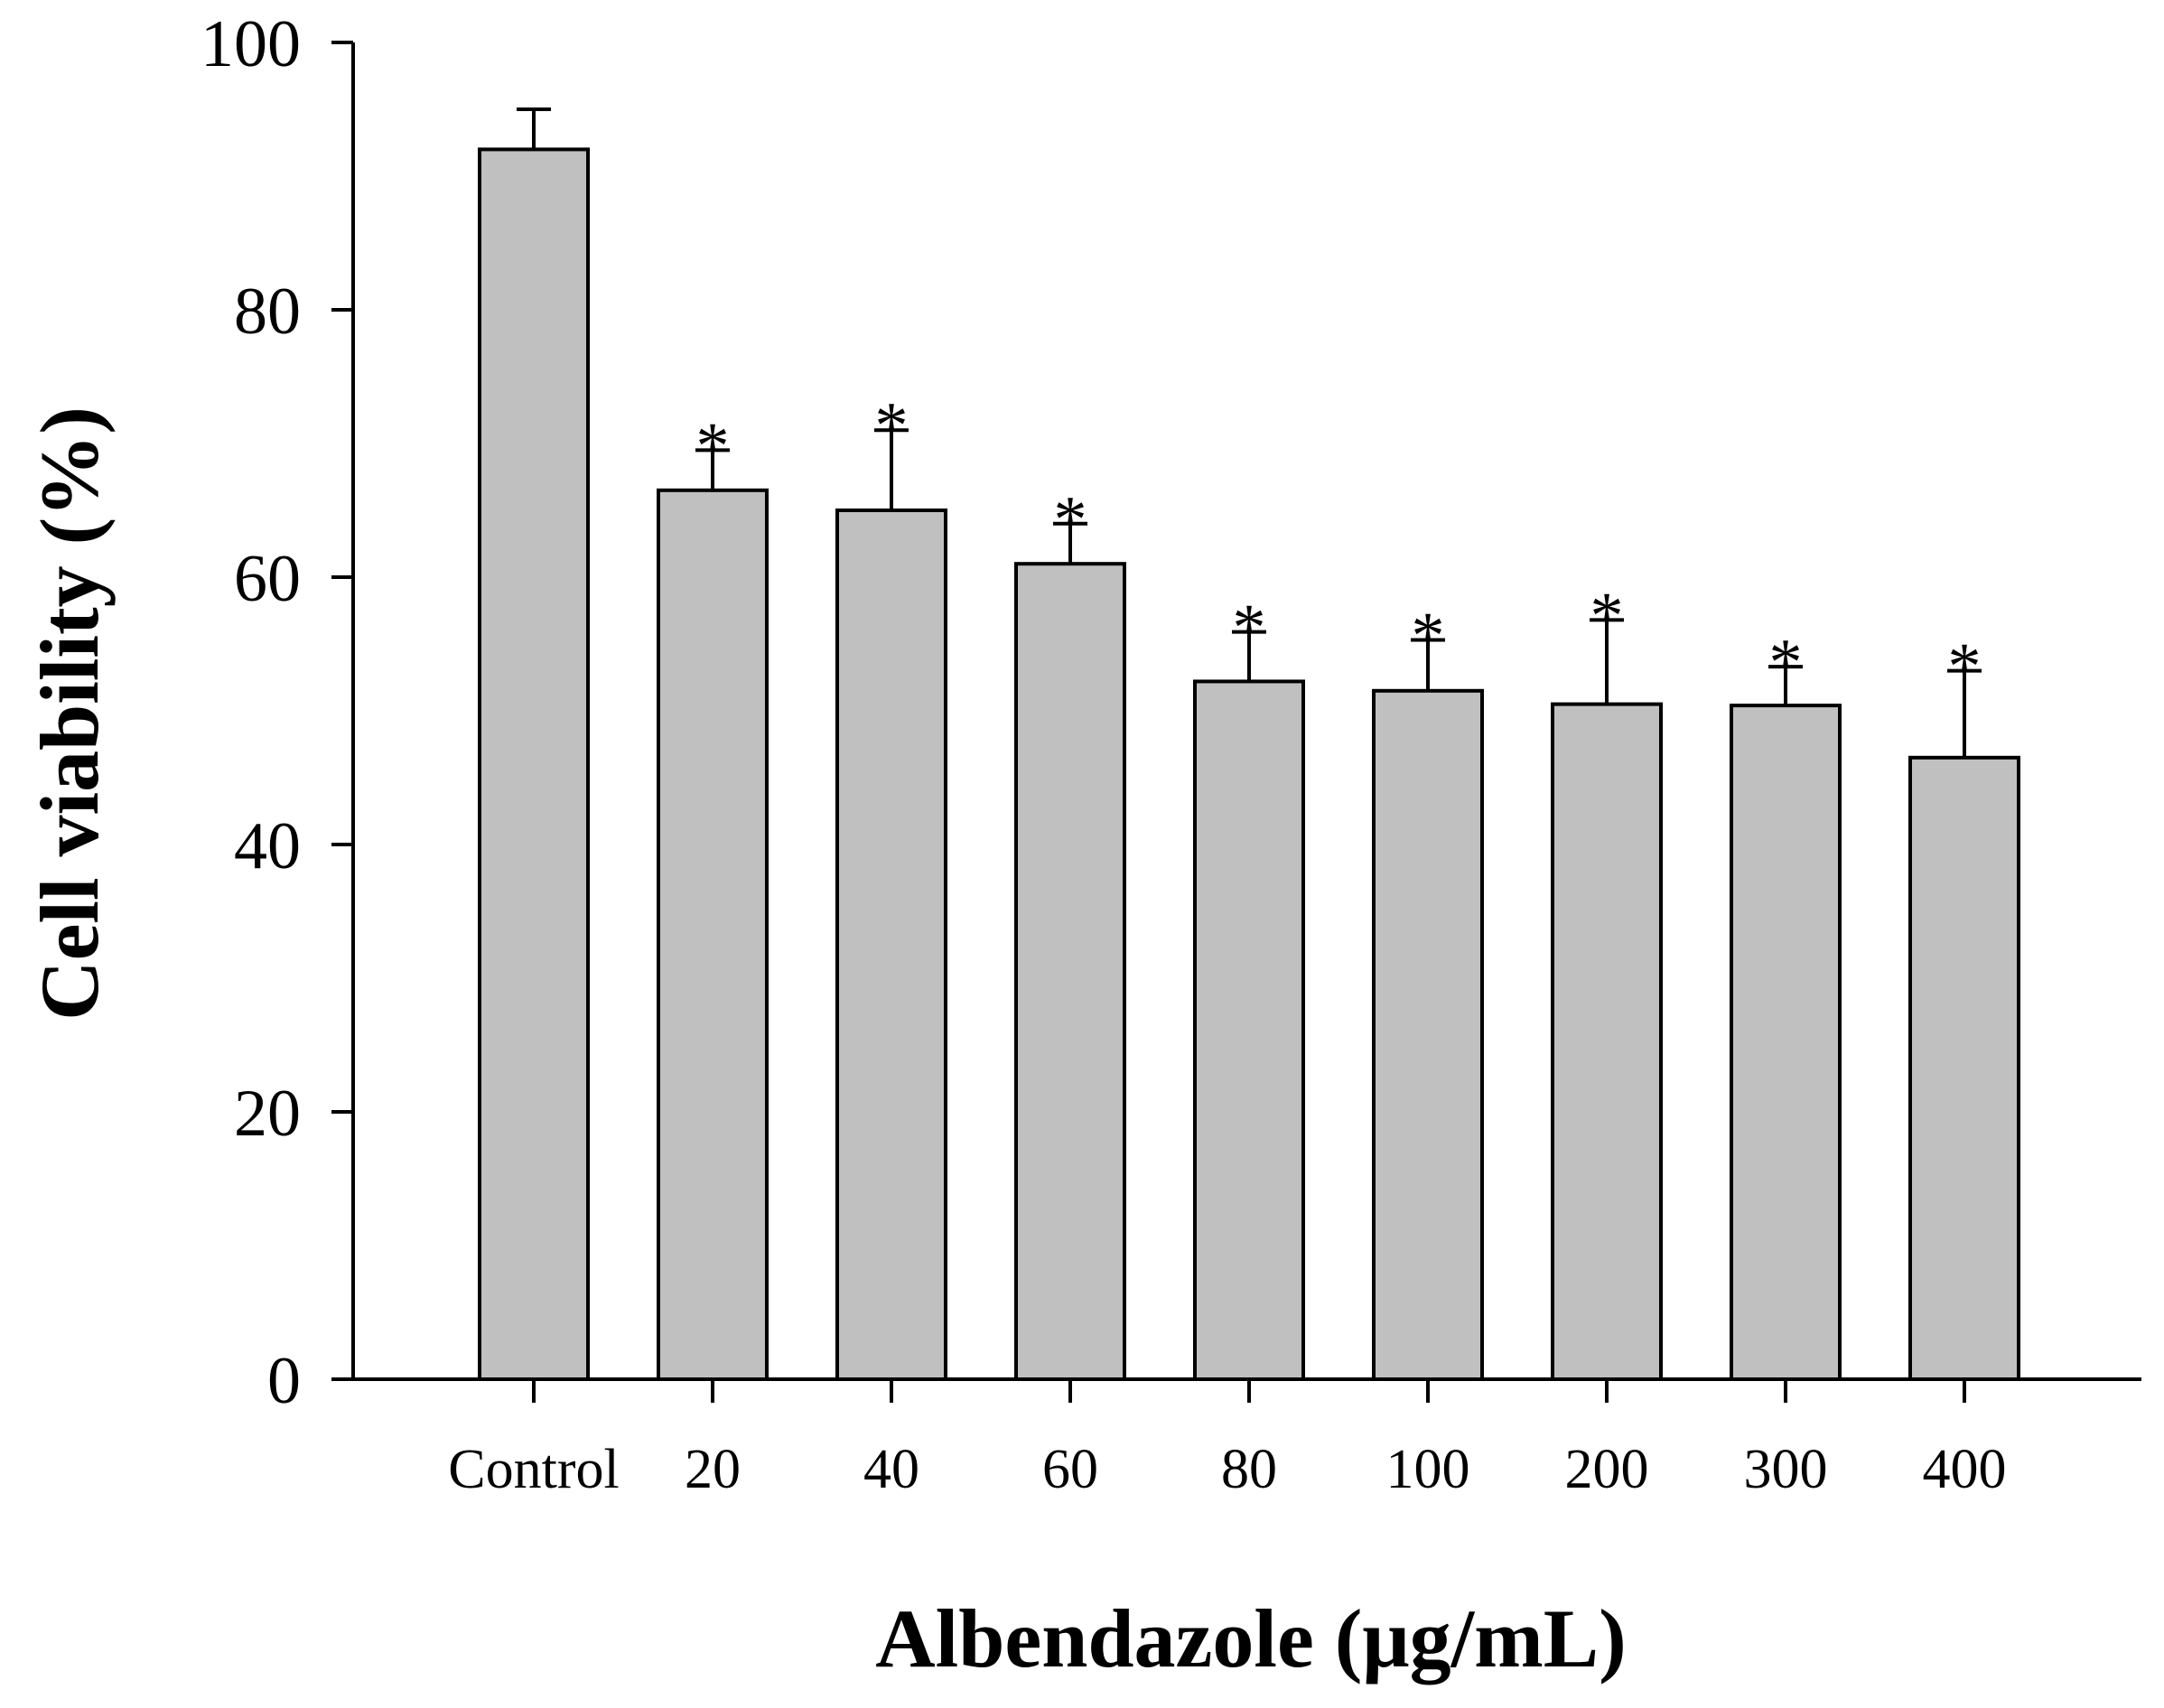 This screenshot has width=2164, height=1708. Describe the element at coordinates (277, 712) in the screenshot. I see `y-ticks-layer: 0 20 40 60 80 100` at that location.